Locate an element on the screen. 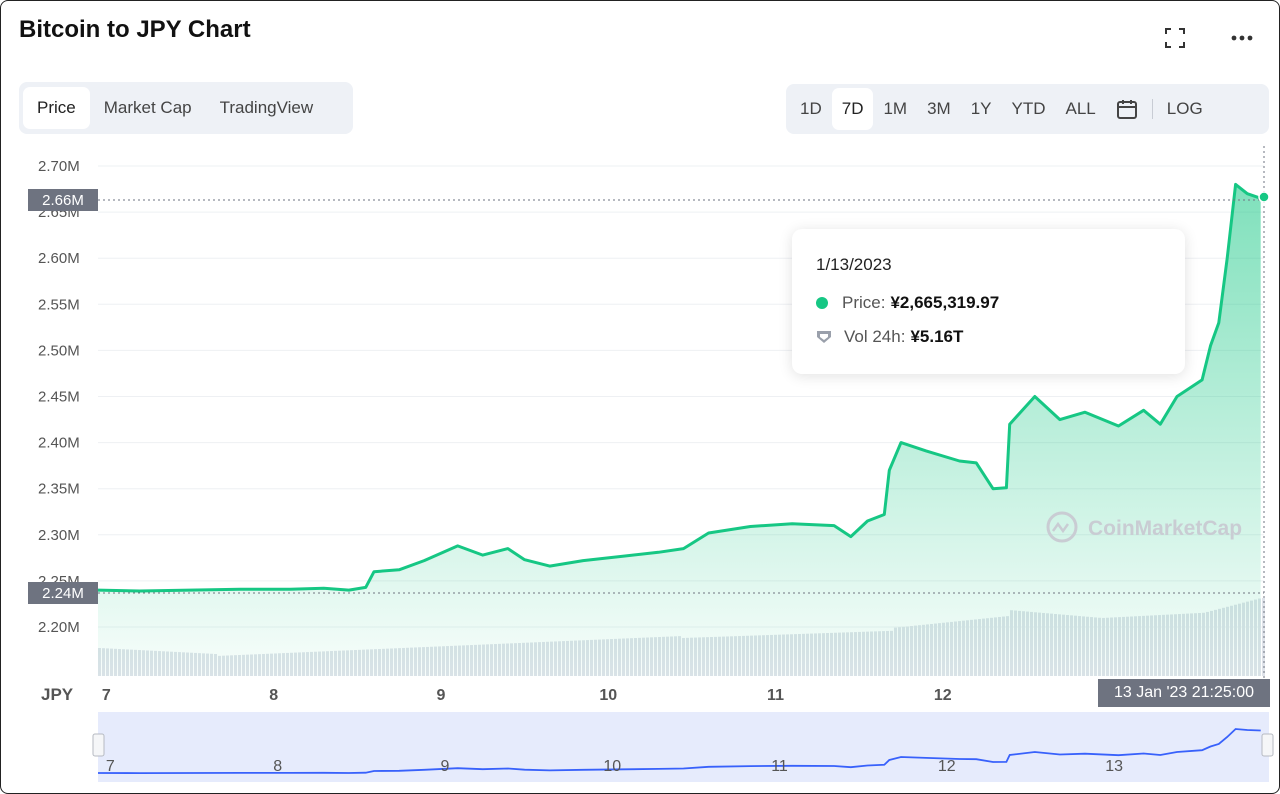  svg-text: CoinMarketCap is located at coordinates (1165, 528).